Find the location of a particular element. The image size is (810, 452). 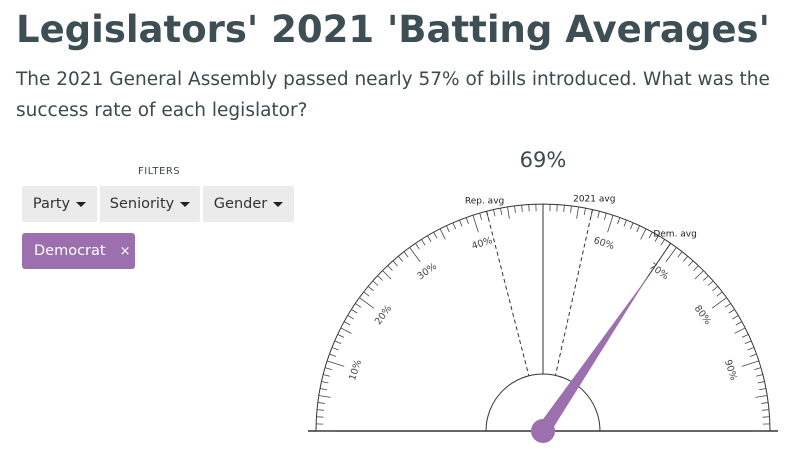

gauge-tick-label: 10% is located at coordinates (355, 369).